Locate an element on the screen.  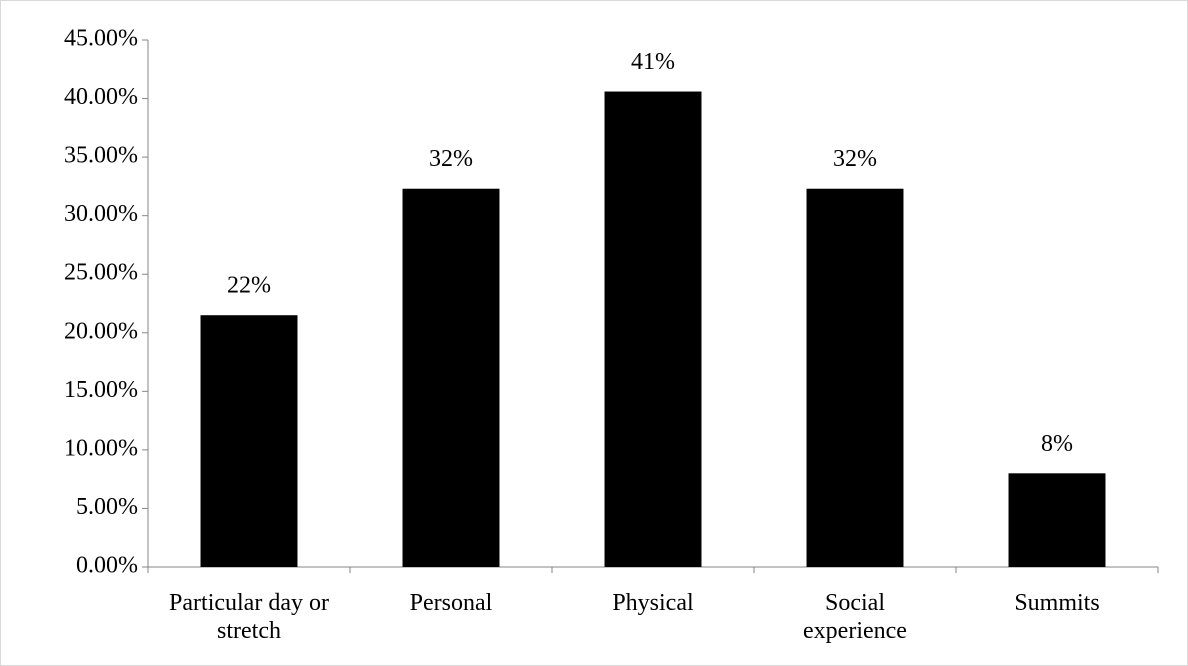
y-tick-label: 30.00% is located at coordinates (101, 214).